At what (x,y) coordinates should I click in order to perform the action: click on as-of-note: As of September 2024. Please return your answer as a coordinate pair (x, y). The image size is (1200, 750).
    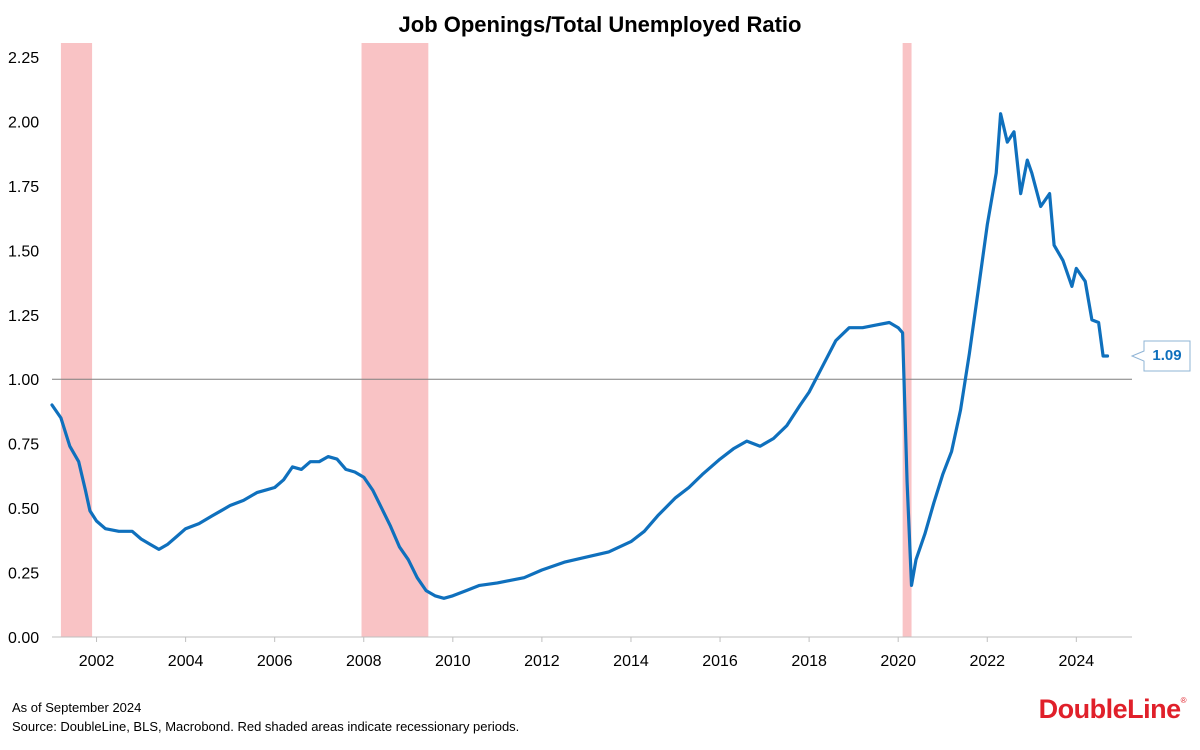
    Looking at the image, I should click on (77, 707).